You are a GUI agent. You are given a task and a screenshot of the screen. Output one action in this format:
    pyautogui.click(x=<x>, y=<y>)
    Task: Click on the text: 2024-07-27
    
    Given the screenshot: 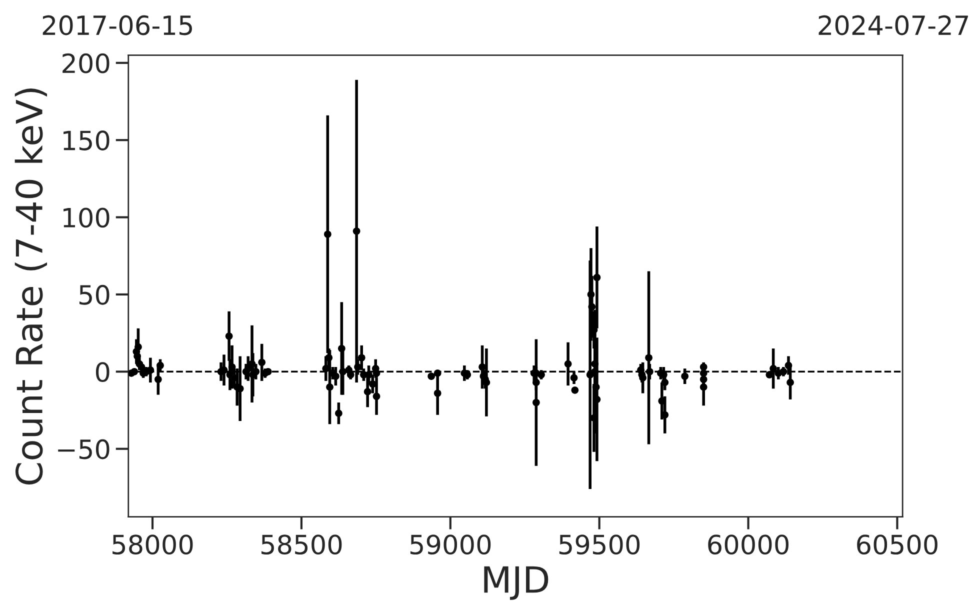 What is the action you would take?
    pyautogui.click(x=893, y=25)
    